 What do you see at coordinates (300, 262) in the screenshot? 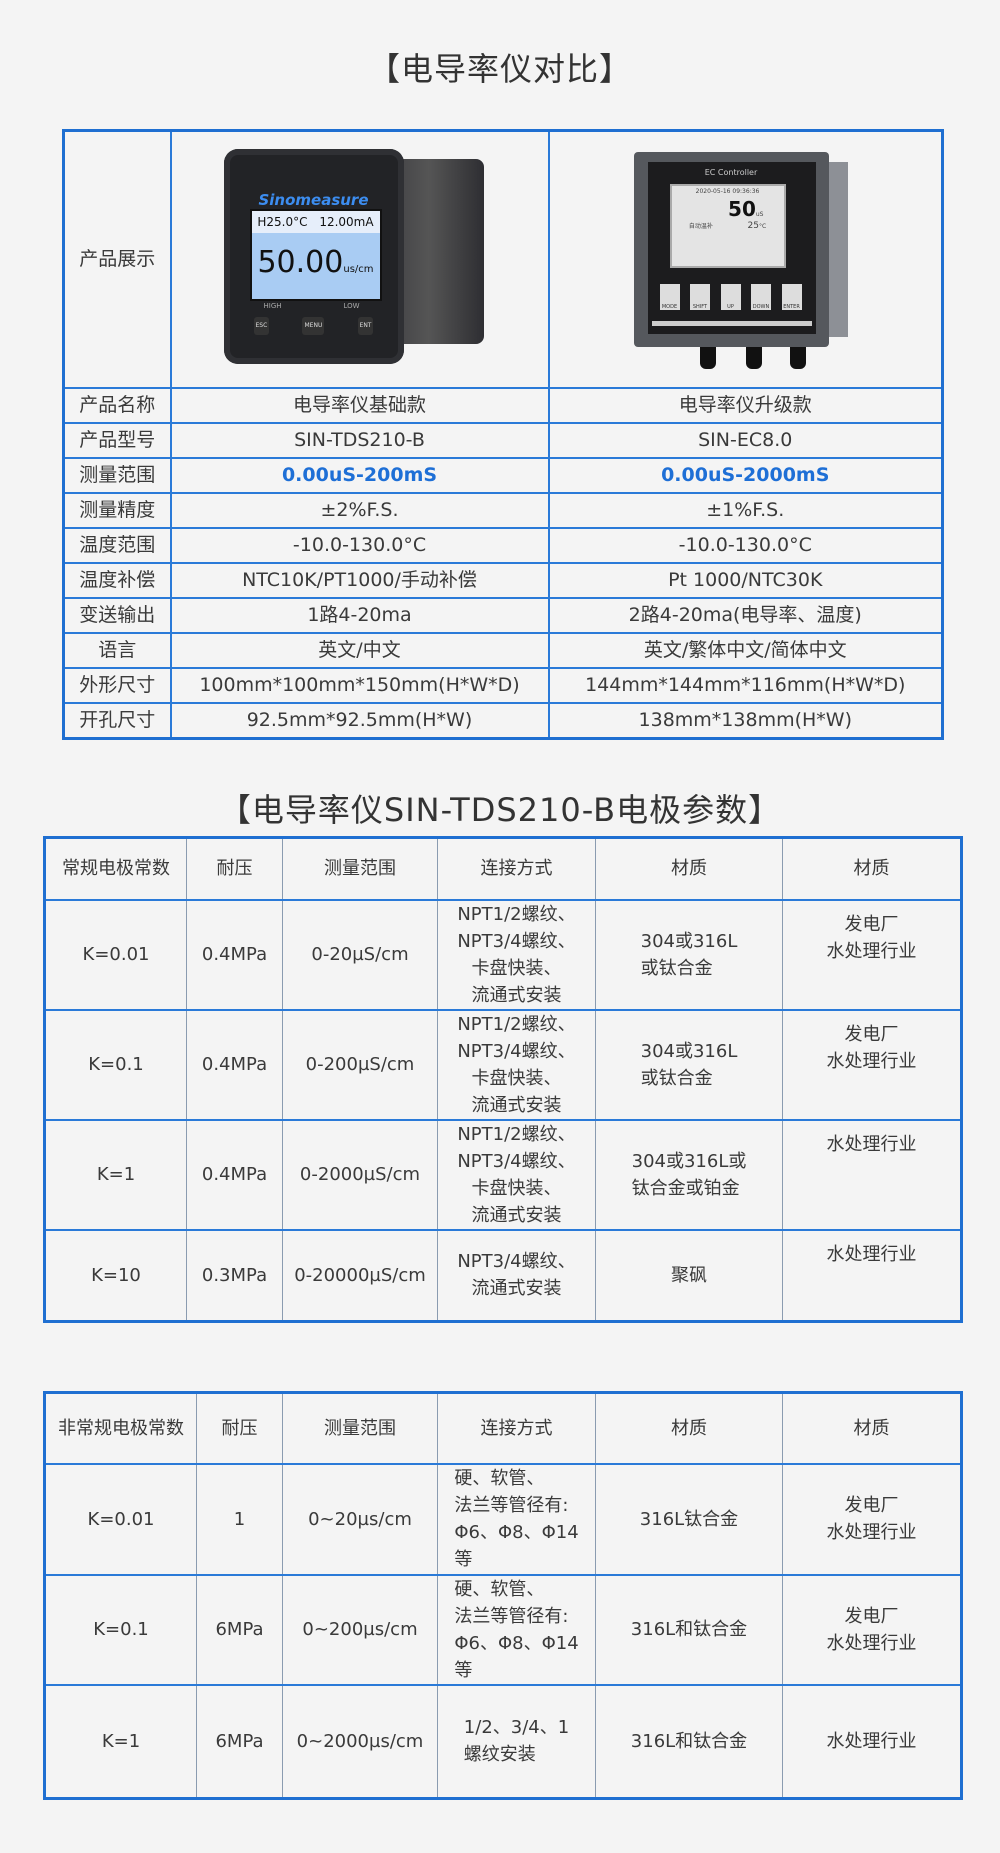
I see `lcd-value: 50.00` at bounding box center [300, 262].